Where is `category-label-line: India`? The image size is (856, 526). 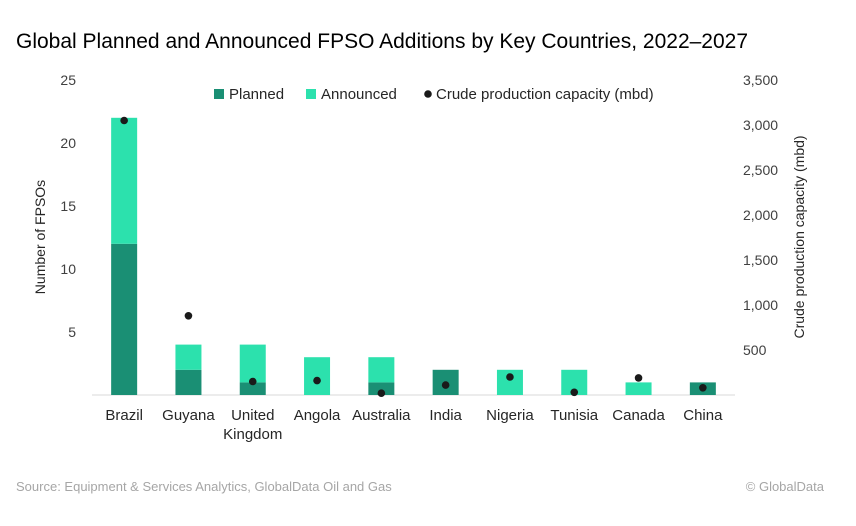 category-label-line: India is located at coordinates (445, 415).